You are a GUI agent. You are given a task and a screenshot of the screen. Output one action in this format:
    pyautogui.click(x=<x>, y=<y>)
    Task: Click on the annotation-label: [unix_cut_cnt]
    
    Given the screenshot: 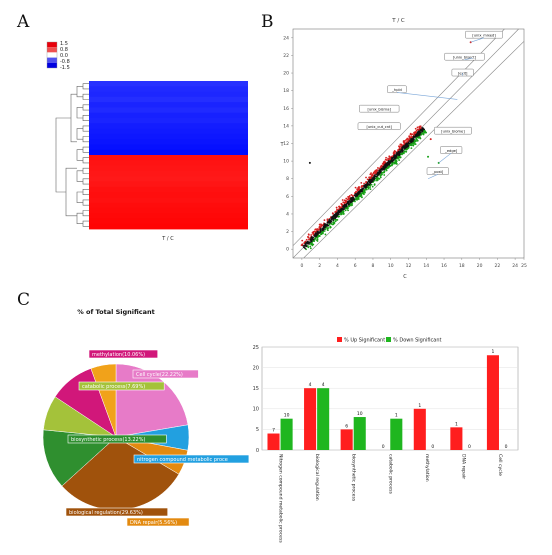 What is the action you would take?
    pyautogui.click(x=379, y=127)
    